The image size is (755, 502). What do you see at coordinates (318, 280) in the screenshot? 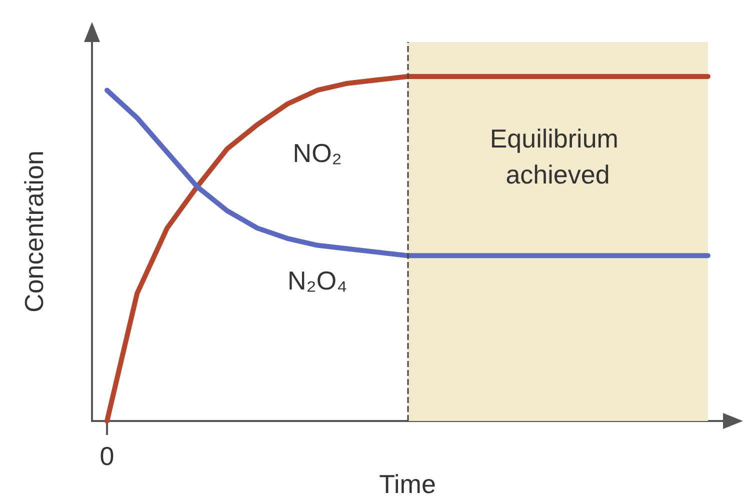
I see `series-label: N₂O₄` at bounding box center [318, 280].